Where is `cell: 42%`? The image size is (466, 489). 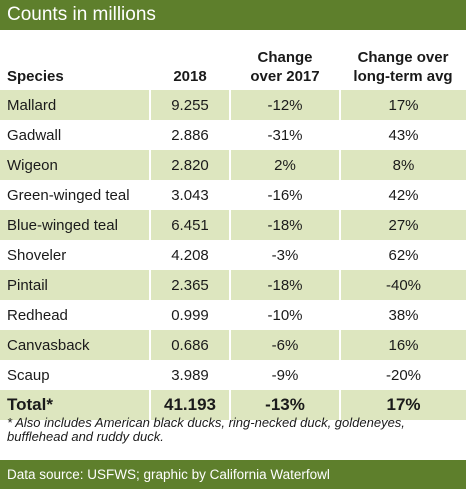
cell: 42% is located at coordinates (402, 195).